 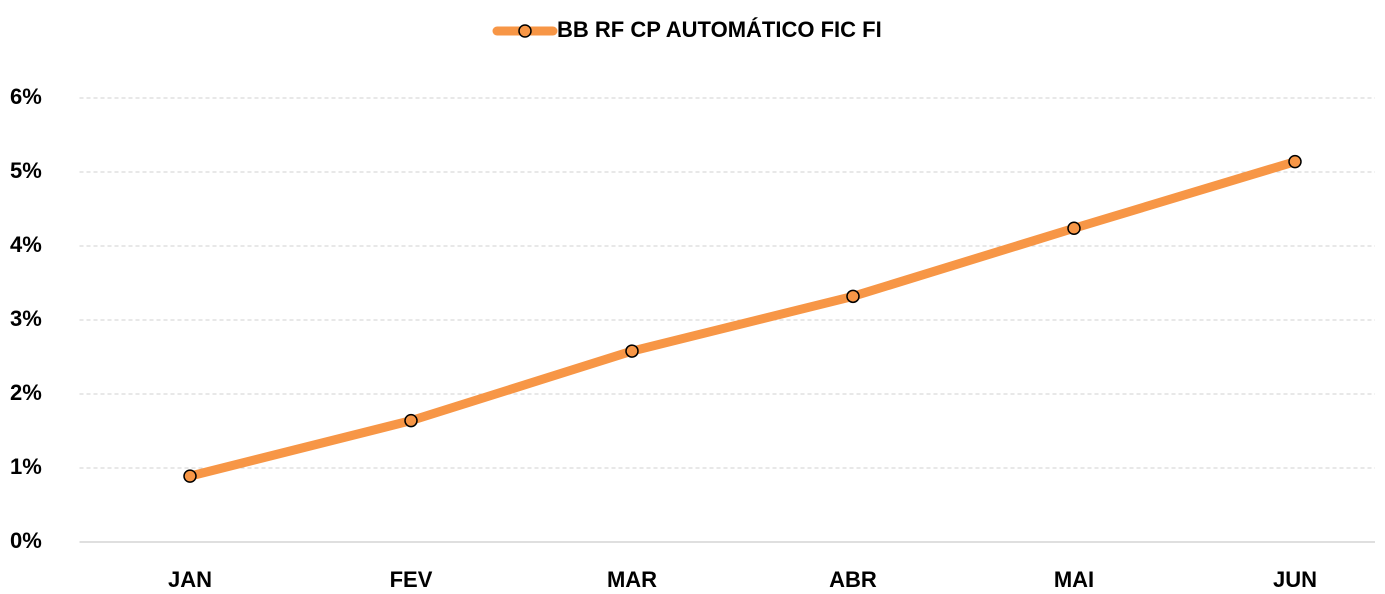 What do you see at coordinates (1074, 579) in the screenshot?
I see `x-tick-label: MAI` at bounding box center [1074, 579].